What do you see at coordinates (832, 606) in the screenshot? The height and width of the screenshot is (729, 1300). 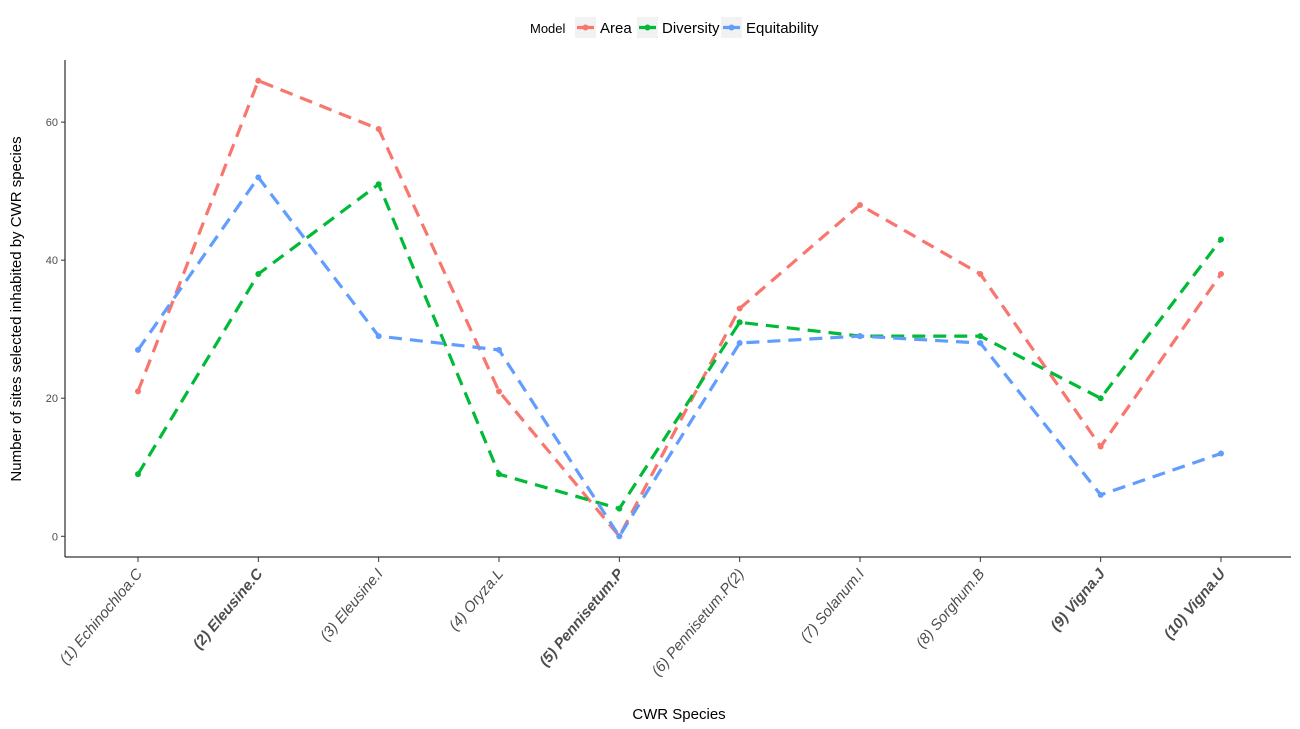 I see `x-tick-label: (7) Solanum.I` at bounding box center [832, 606].